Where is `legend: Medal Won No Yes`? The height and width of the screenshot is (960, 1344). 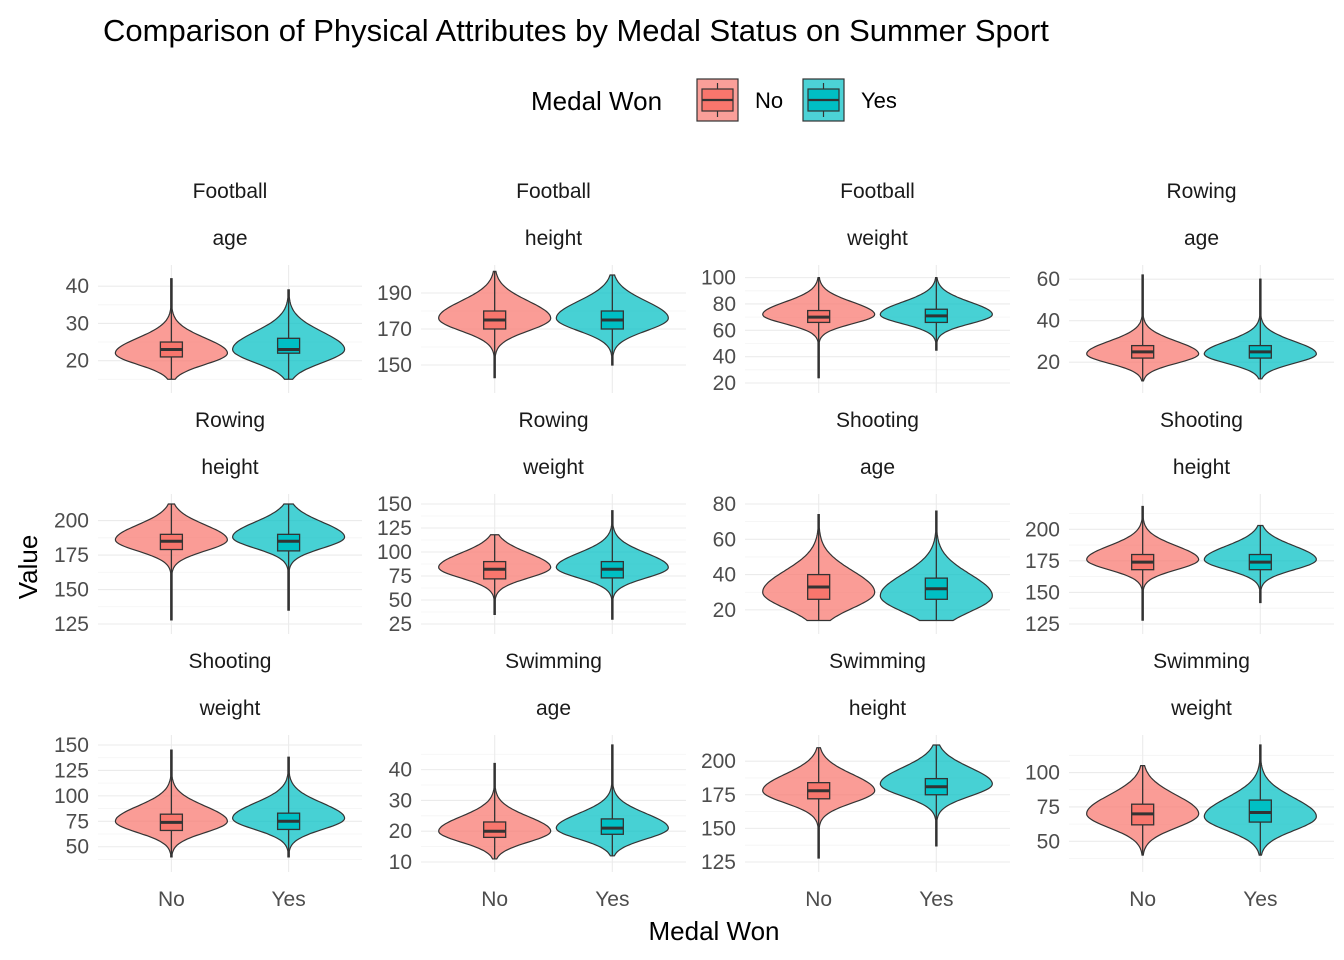
legend: Medal Won No Yes is located at coordinates (714, 100).